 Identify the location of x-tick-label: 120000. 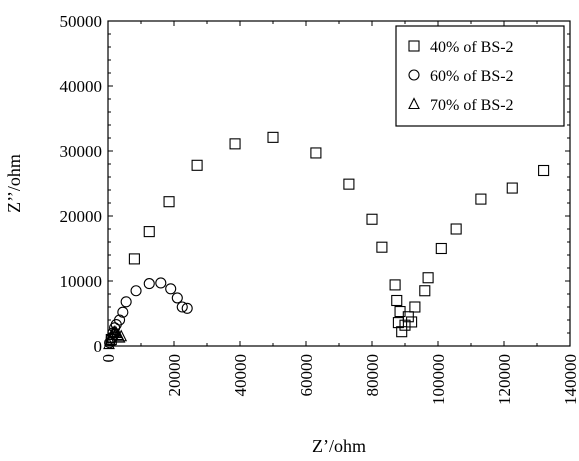
(504, 379).